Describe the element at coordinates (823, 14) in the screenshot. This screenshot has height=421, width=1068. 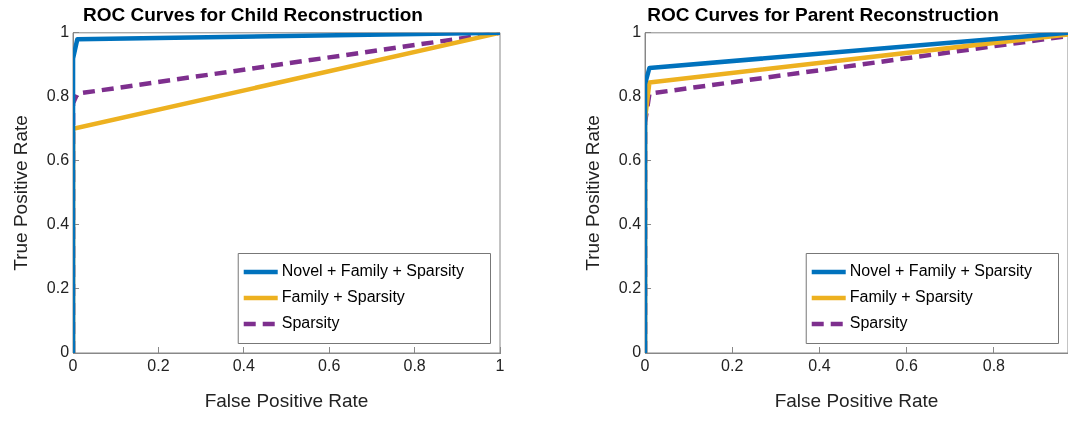
I see `chart-title: ROC Curves for Parent Reconstruction` at that location.